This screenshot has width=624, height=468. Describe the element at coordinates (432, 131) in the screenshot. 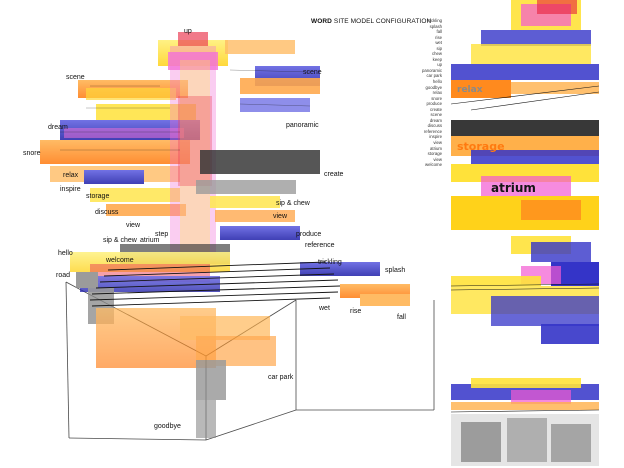

I see `legend-item: reference` at that location.